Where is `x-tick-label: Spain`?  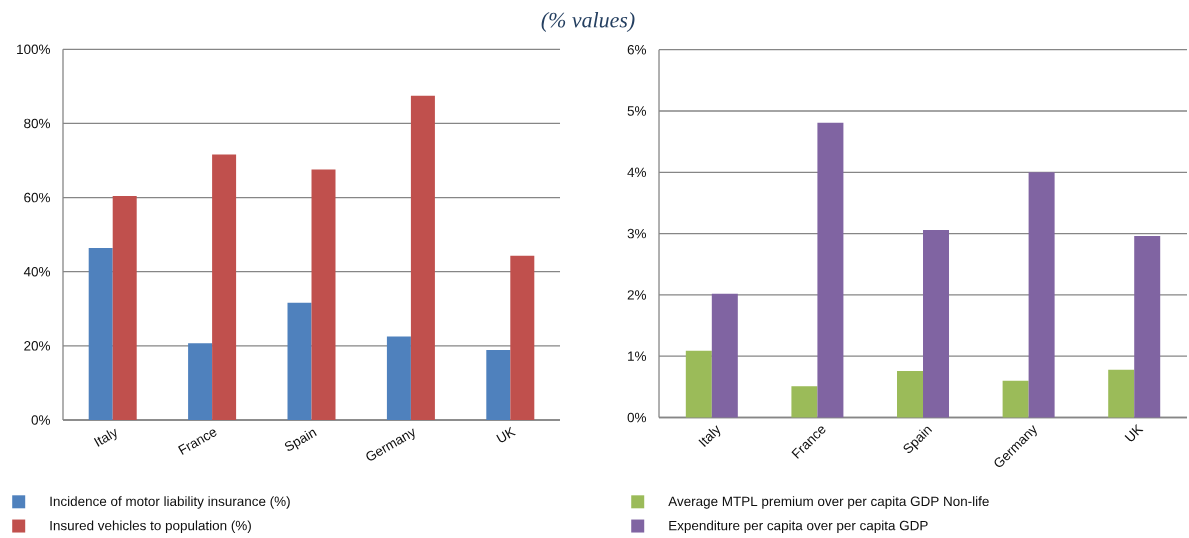
x-tick-label: Spain is located at coordinates (300, 440).